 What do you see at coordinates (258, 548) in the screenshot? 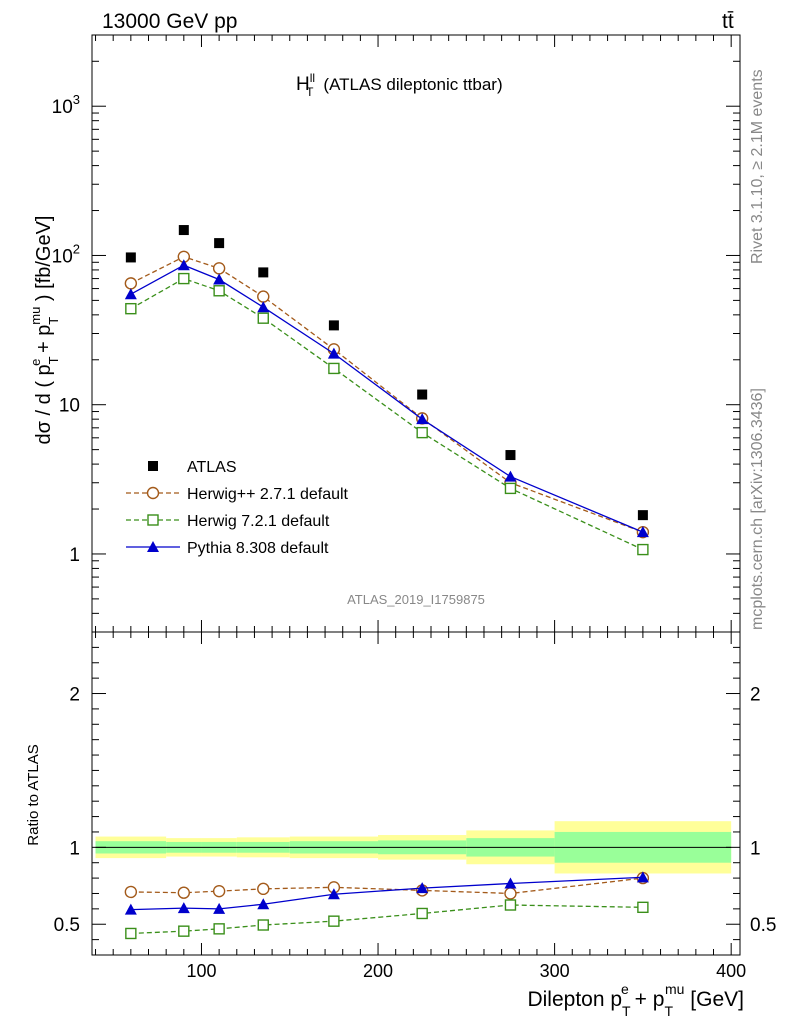
I see `legend-label: Pythia 8.308 default` at bounding box center [258, 548].